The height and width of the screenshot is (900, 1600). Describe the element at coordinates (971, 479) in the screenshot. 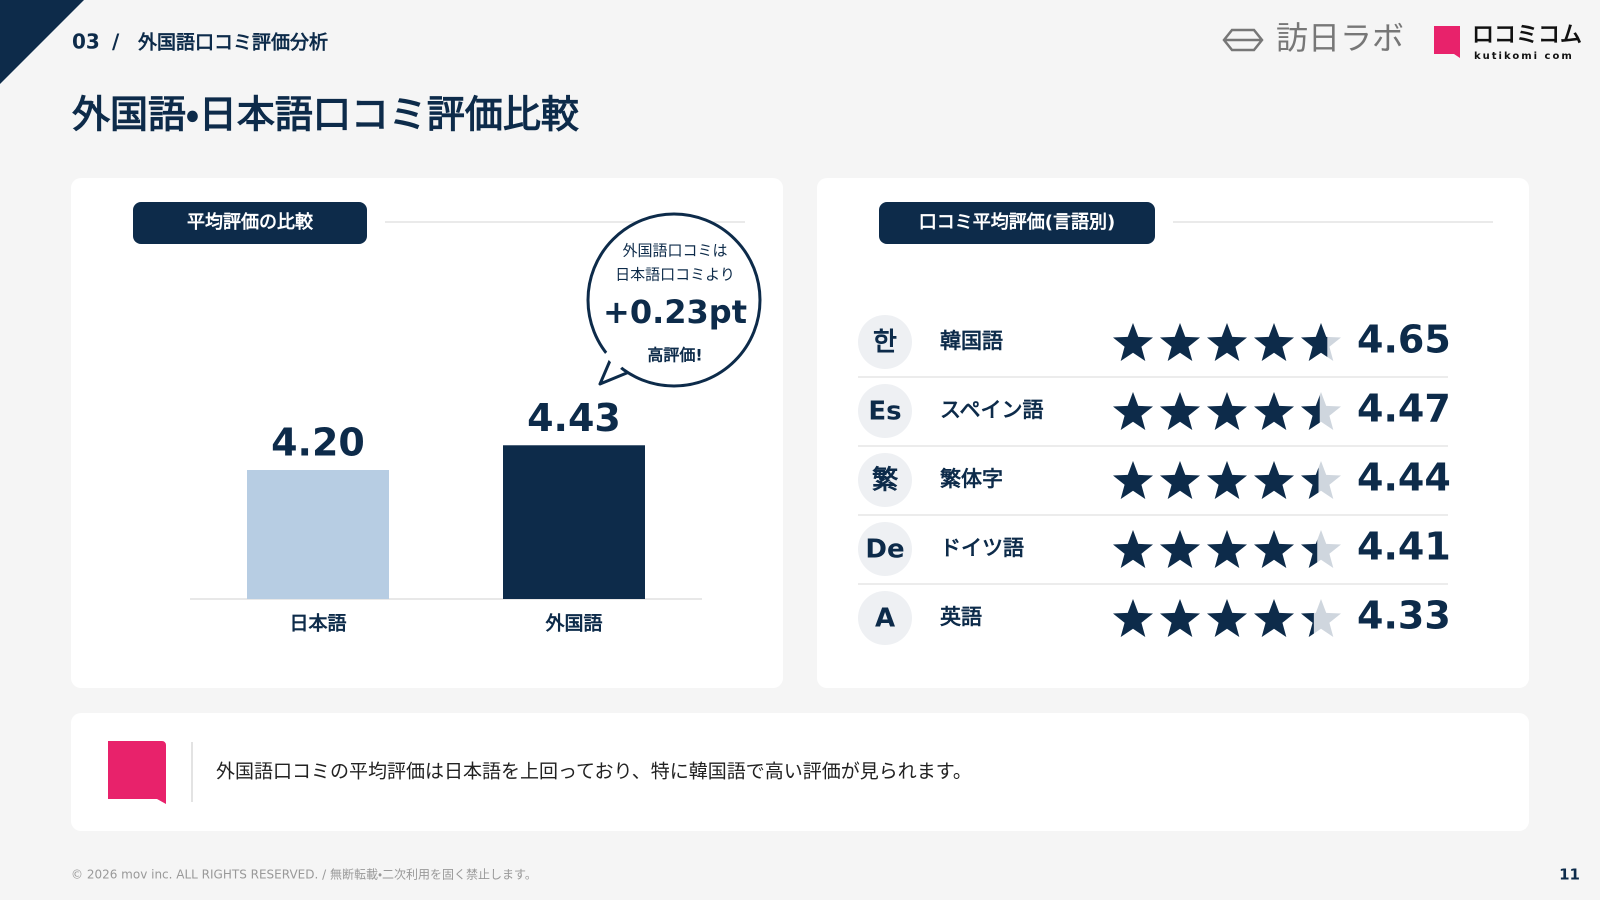

I see `language-name: 繁体字` at that location.